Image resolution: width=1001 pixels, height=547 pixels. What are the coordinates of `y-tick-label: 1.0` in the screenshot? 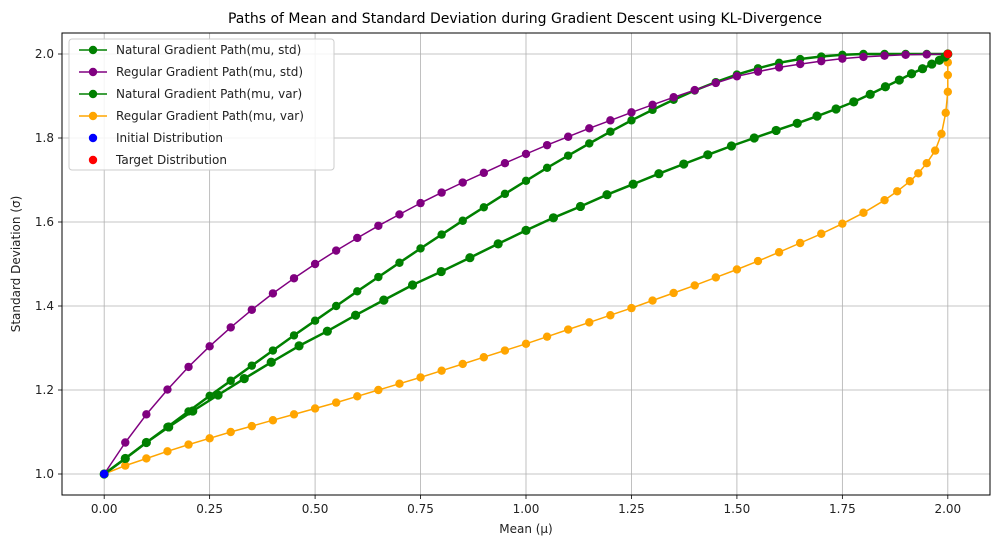 It's located at (44, 474).